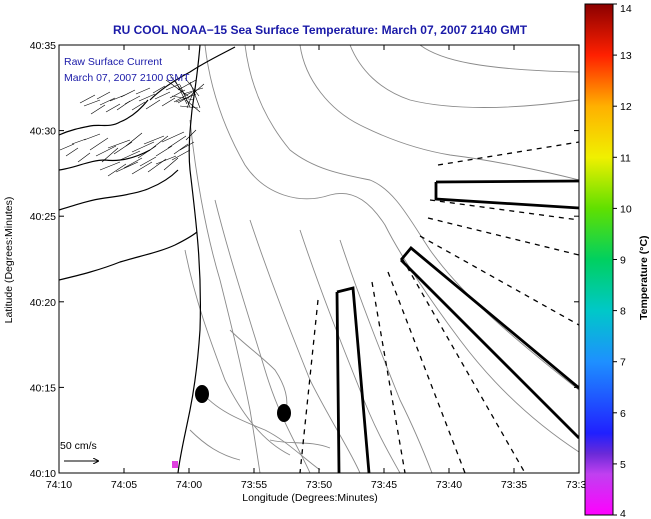  I want to click on colorbar-tick-label: 7, so click(623, 363).